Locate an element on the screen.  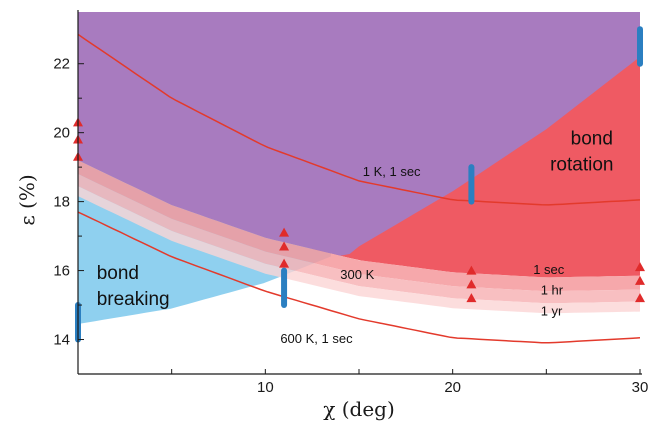
isotherm-label-1k: 1 K, 1 sec is located at coordinates (392, 171).